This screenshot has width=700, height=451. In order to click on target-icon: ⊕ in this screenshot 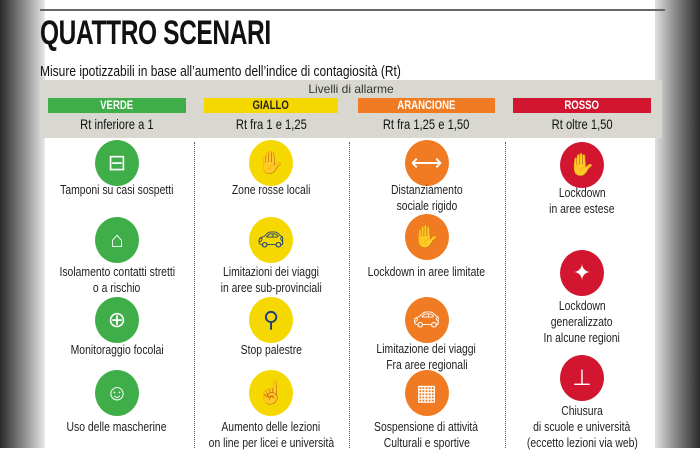, I will do `click(117, 320)`.